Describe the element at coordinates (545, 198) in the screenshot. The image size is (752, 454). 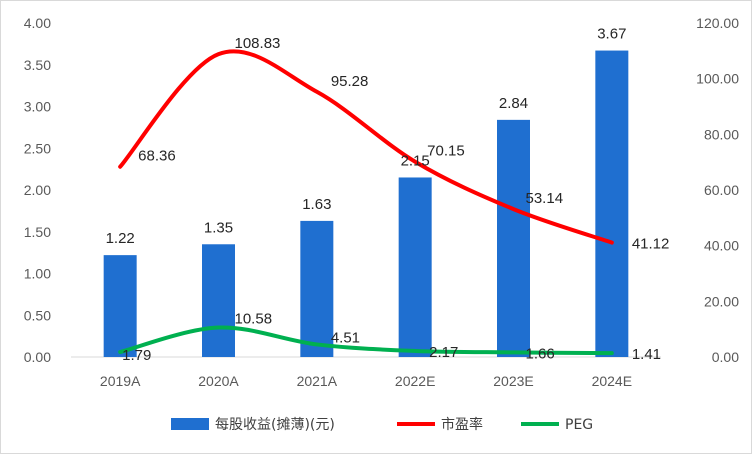
I see `pe-ratio-data-label: 53.14` at that location.